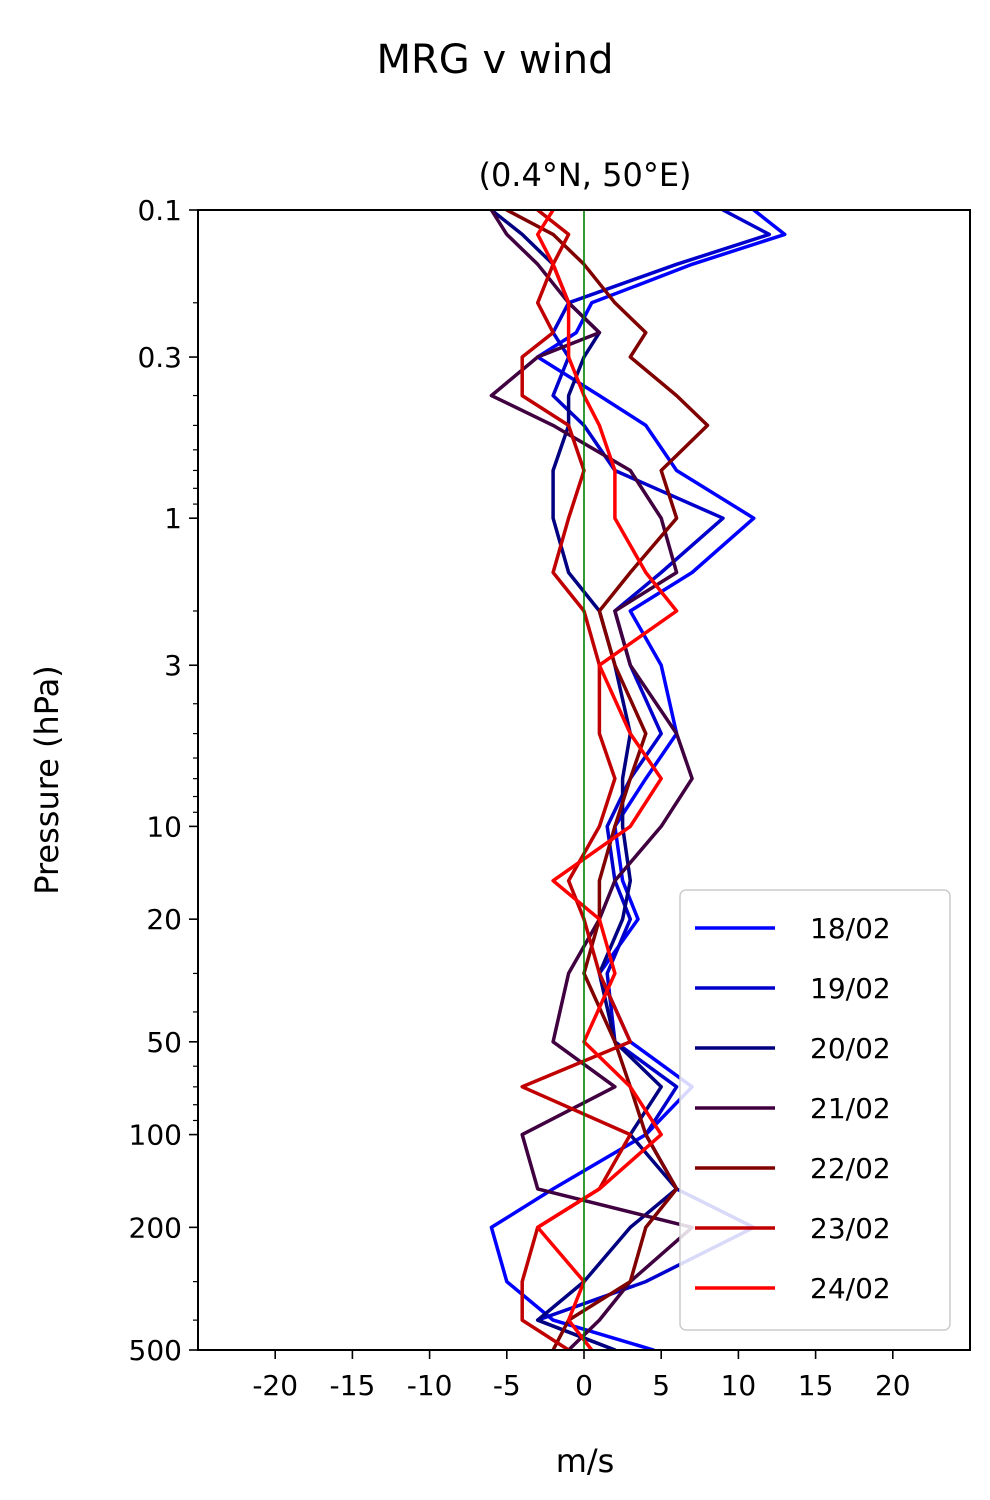  I want to click on legend-label: 19/02, so click(850, 988).